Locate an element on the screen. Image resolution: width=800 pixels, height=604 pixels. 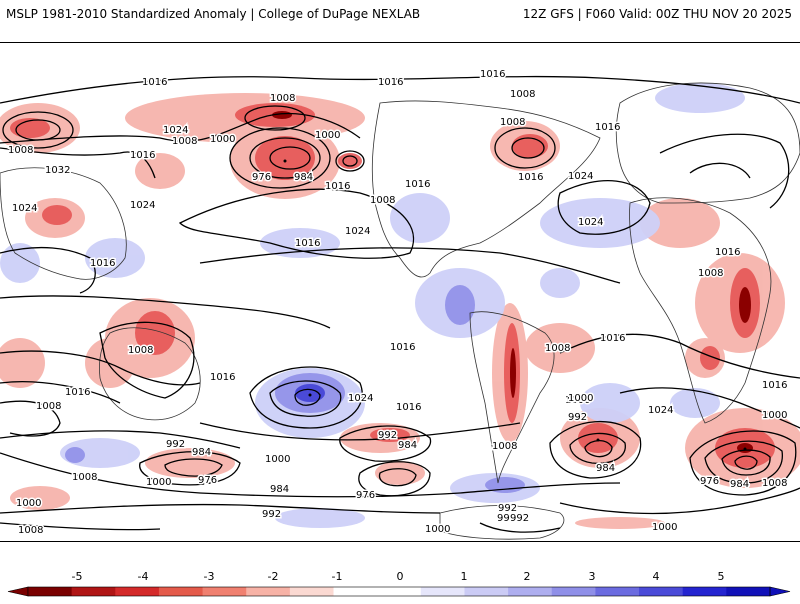
colorbar-tick: 4 is located at coordinates (656, 576).